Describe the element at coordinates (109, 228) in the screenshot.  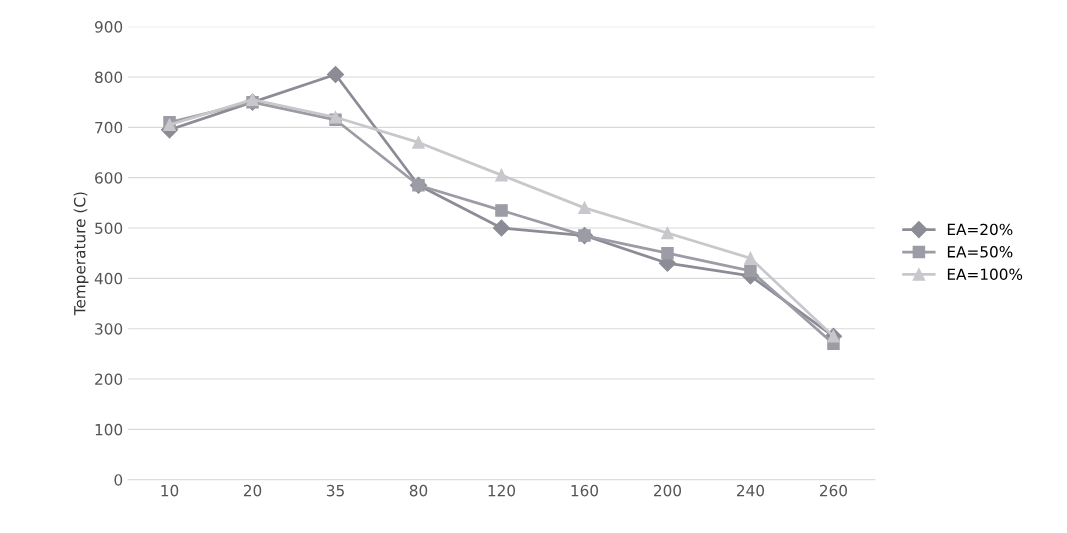
I see `y-tick-label: 500` at that location.